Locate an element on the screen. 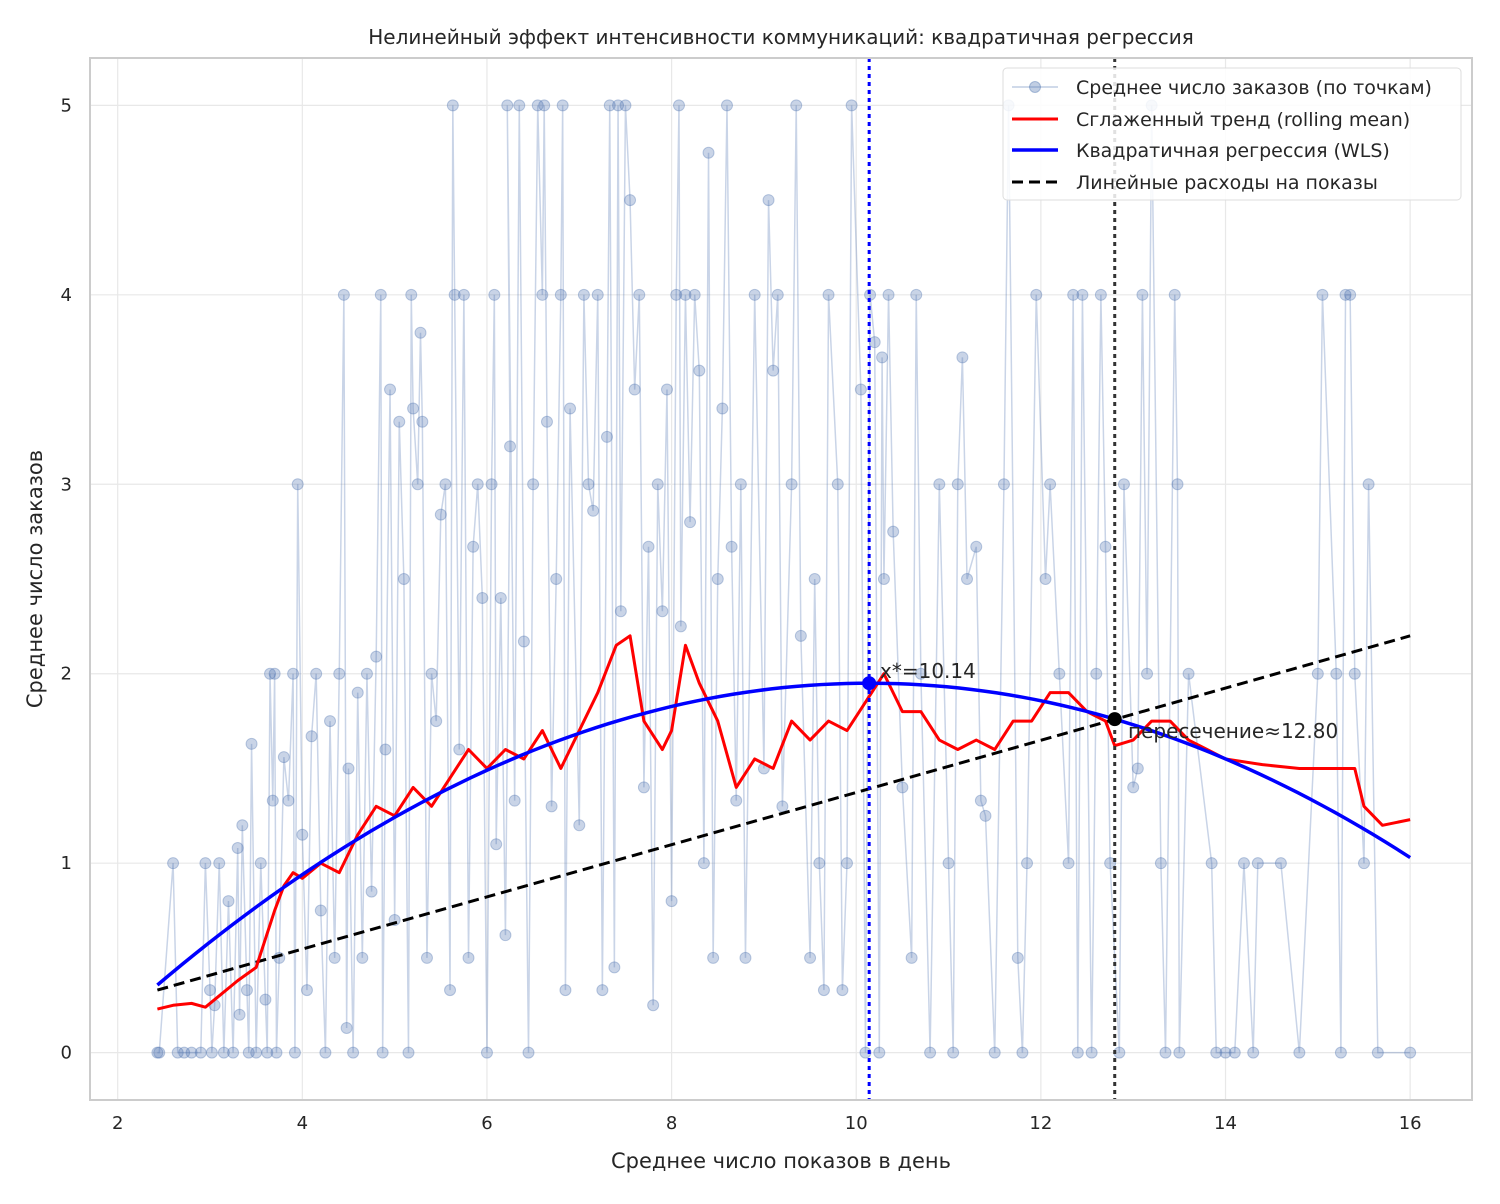  x-tick-label: 4 is located at coordinates (302, 1123).